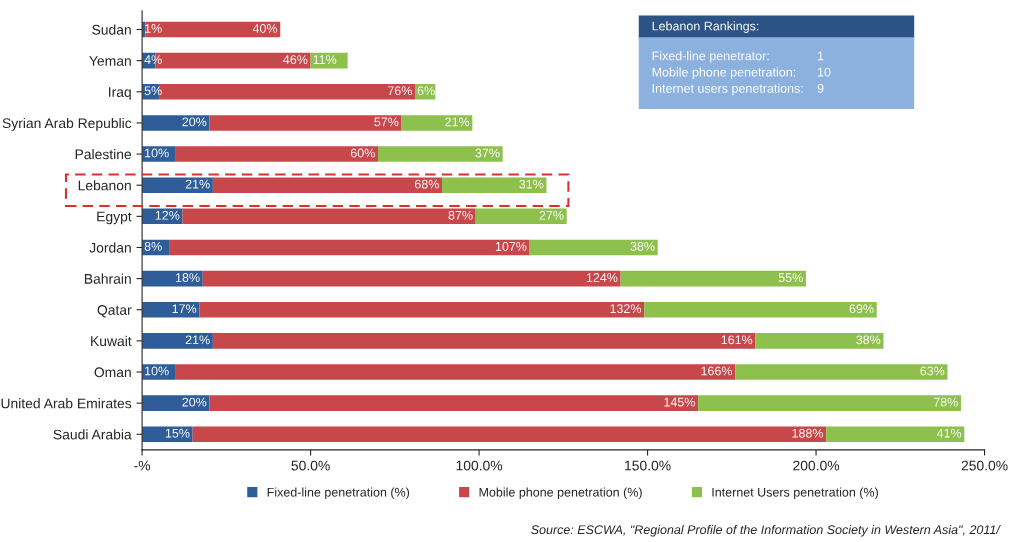 Image resolution: width=1015 pixels, height=542 pixels. What do you see at coordinates (110, 61) in the screenshot?
I see `y-tick-label: Yeman` at bounding box center [110, 61].